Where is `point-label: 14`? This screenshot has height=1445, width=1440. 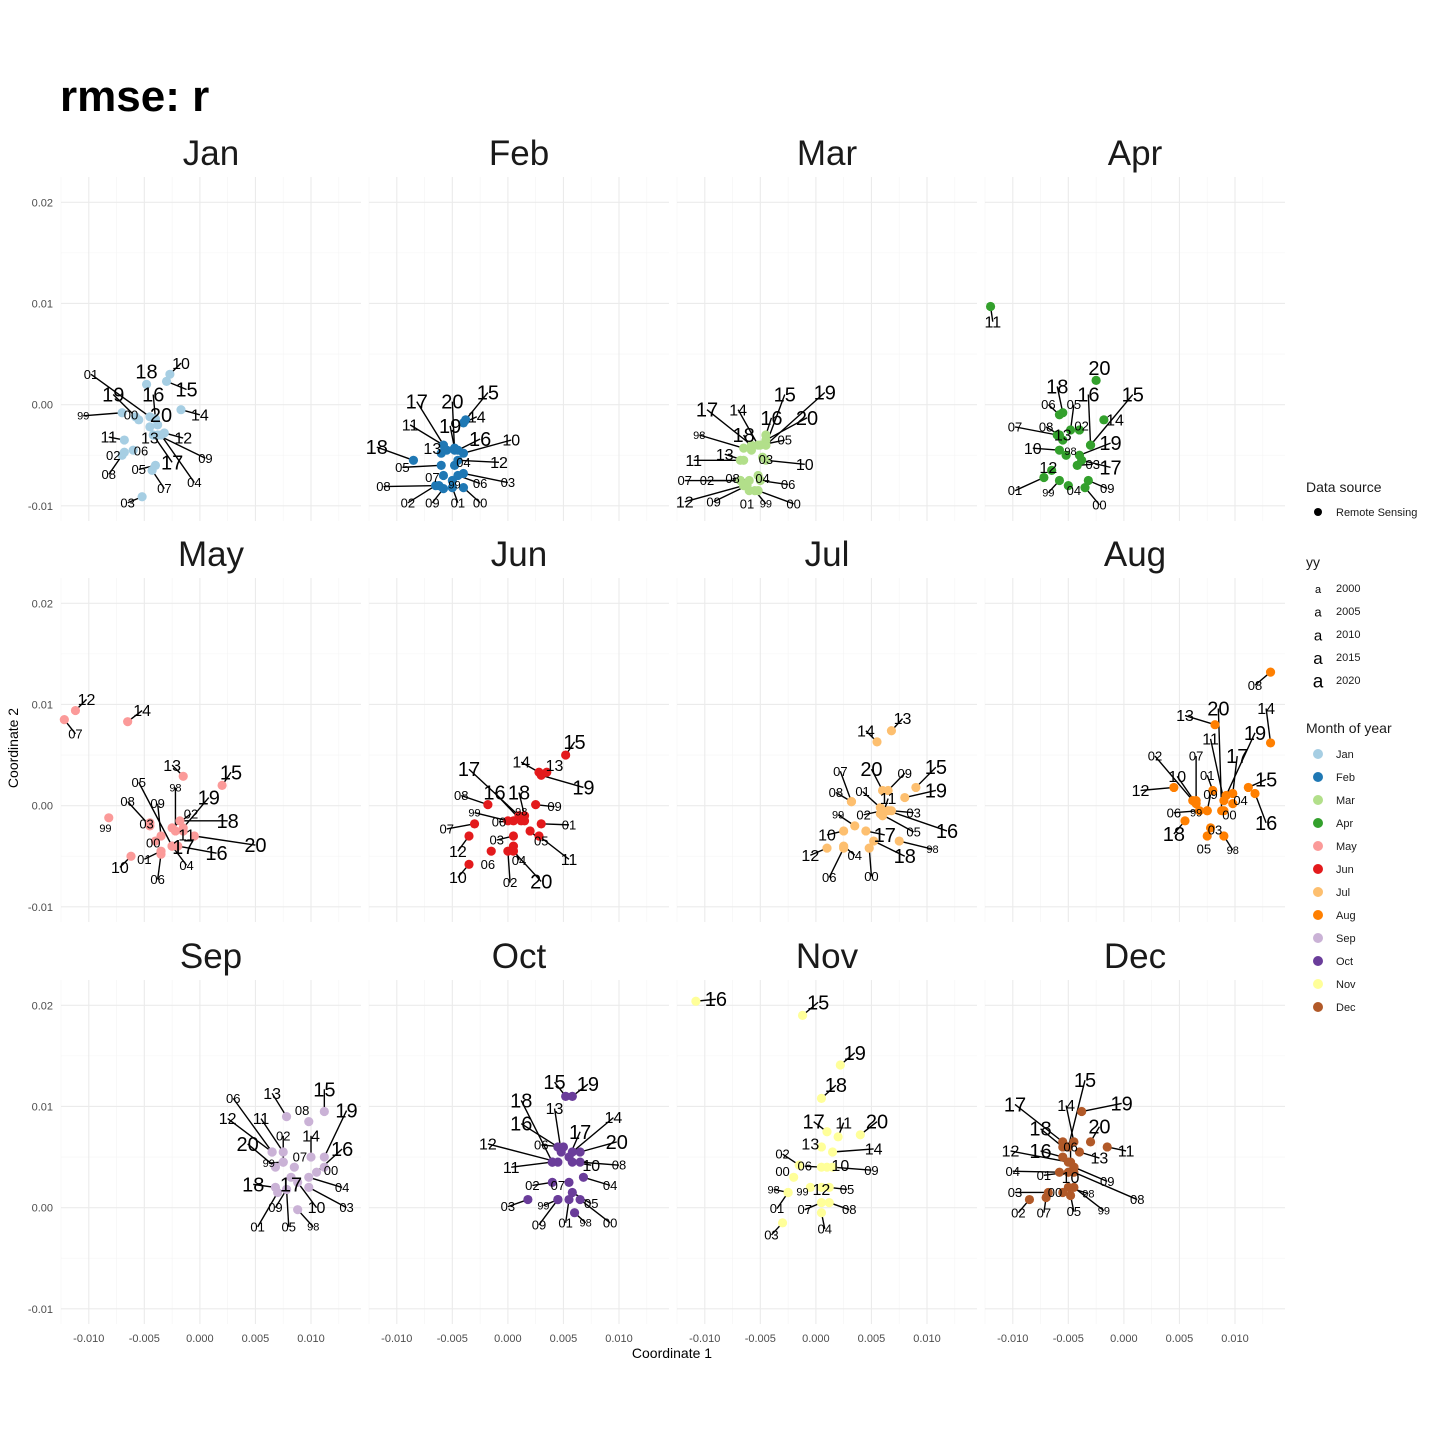 point-label: 14 is located at coordinates (1266, 709).